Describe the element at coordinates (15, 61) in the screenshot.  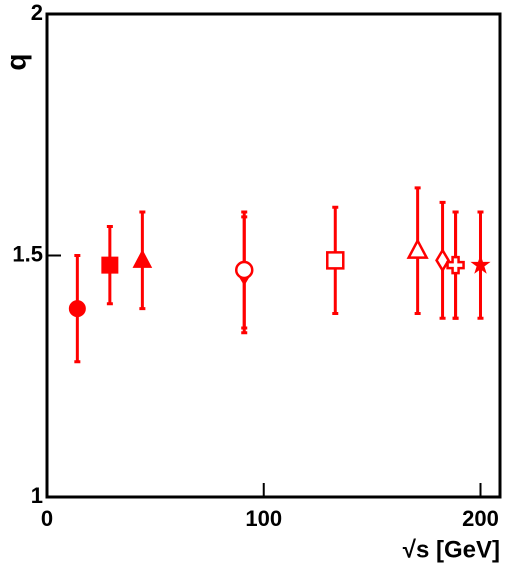
I see `y-axis-label: q` at that location.